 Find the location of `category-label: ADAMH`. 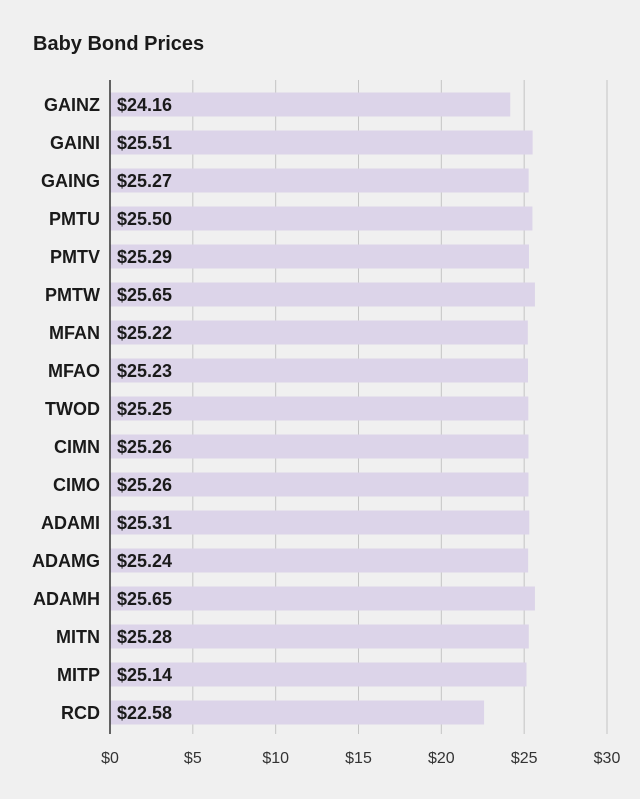

category-label: ADAMH is located at coordinates (66, 599).